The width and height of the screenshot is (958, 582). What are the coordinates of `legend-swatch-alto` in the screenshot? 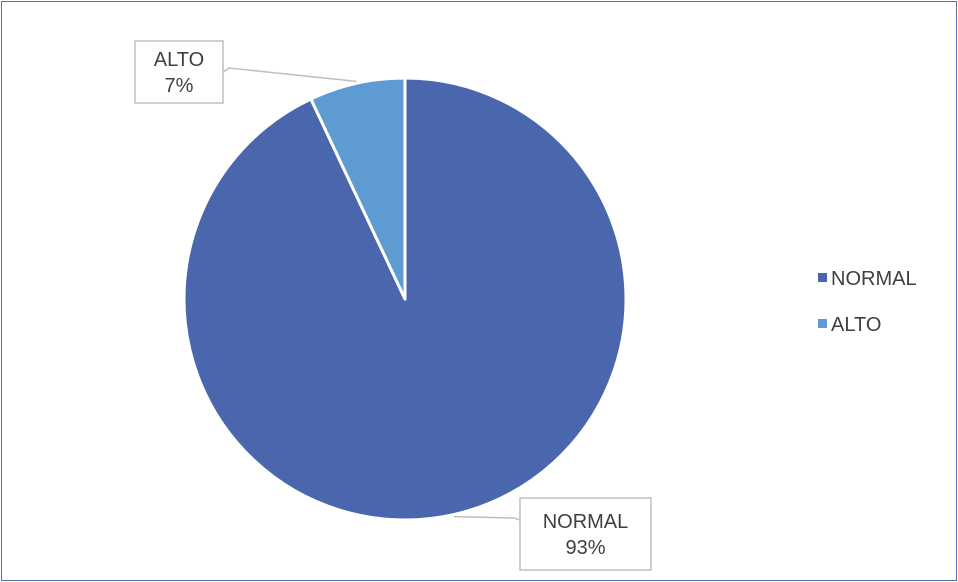 It's located at (822, 323).